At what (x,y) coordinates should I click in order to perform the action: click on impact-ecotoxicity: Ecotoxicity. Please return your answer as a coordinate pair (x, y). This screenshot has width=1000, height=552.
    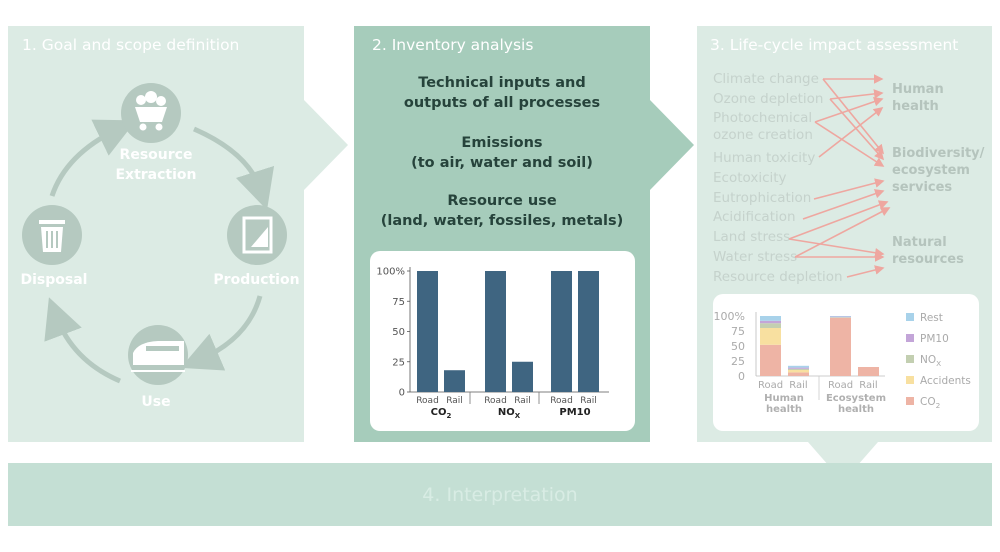
    Looking at the image, I should click on (750, 178).